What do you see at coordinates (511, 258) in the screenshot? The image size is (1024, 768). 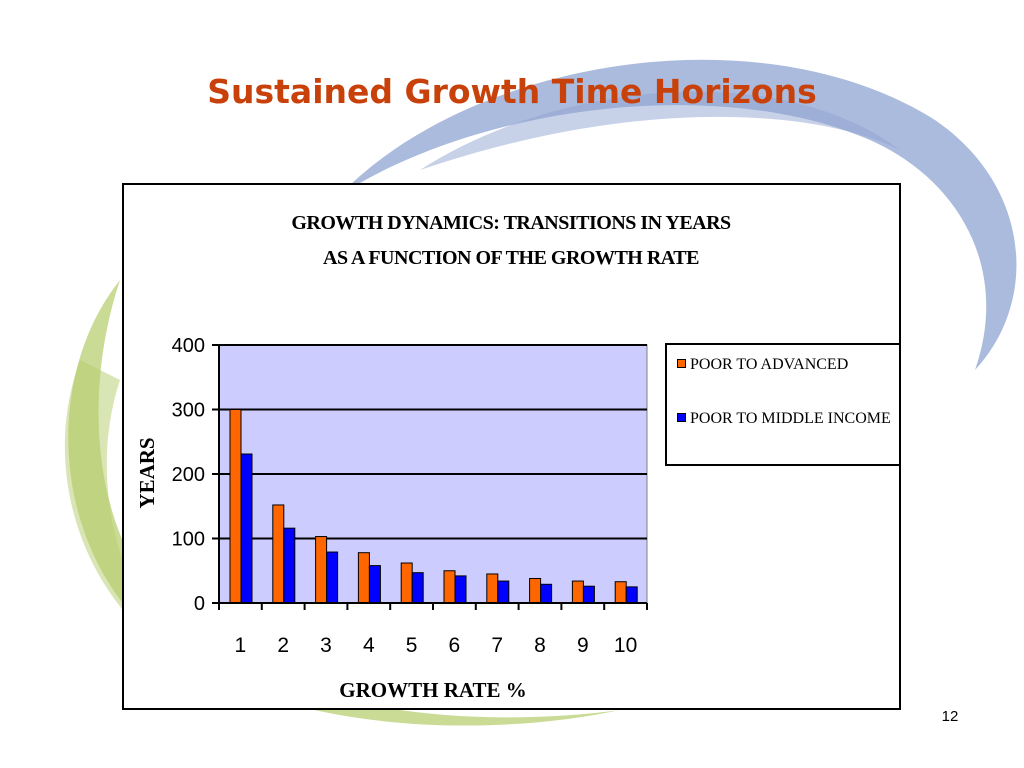 I see `chart-title-line-2: AS A FUNCTION OF THE GROWTH RATE` at bounding box center [511, 258].